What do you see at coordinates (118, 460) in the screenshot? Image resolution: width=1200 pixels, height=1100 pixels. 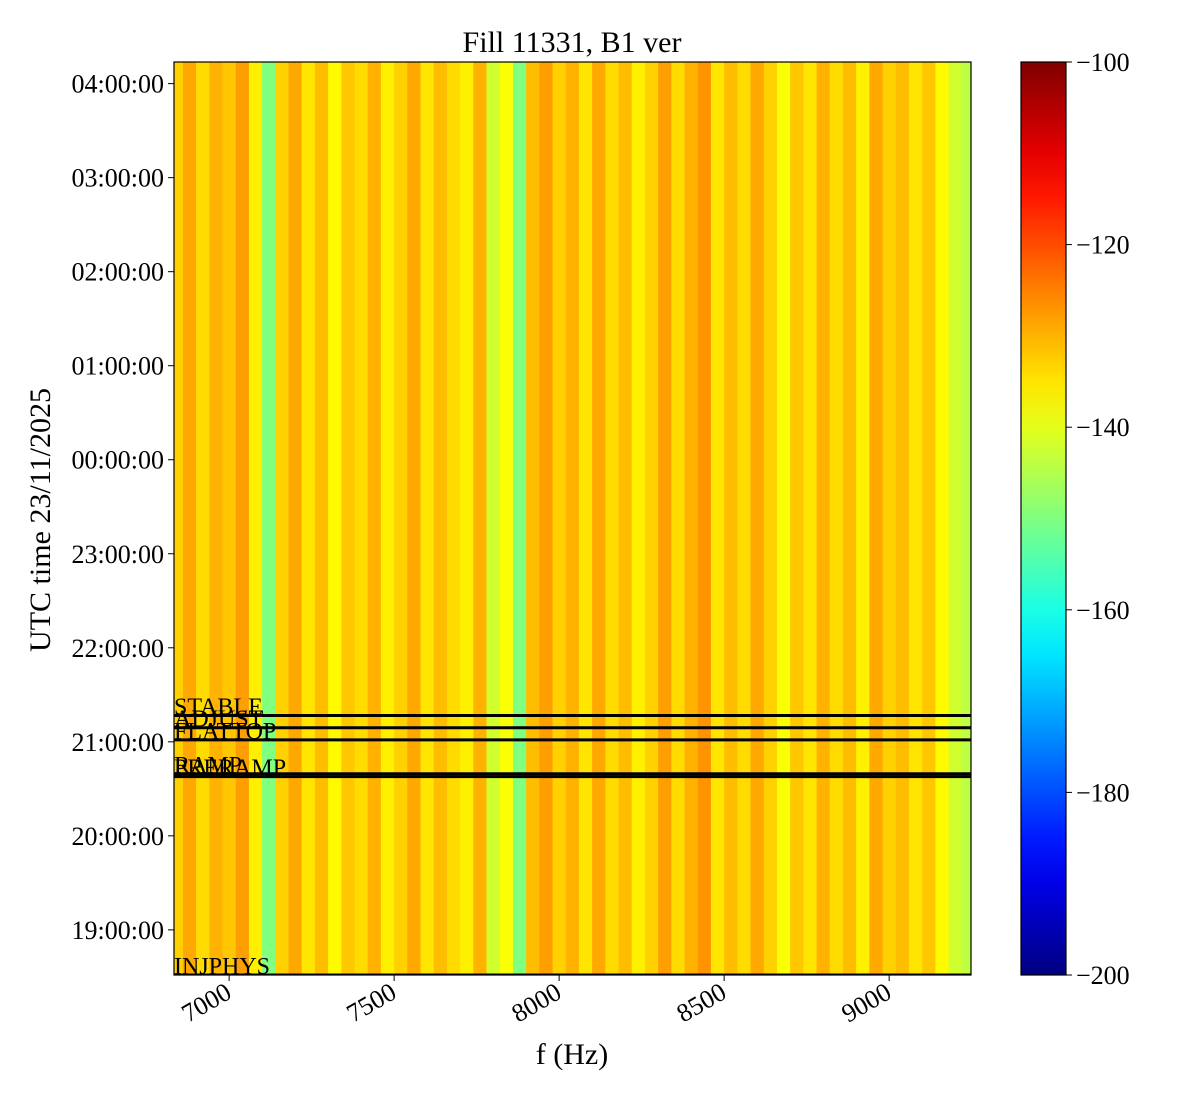 I see `y-tick-label: 00:00:00` at bounding box center [118, 460].